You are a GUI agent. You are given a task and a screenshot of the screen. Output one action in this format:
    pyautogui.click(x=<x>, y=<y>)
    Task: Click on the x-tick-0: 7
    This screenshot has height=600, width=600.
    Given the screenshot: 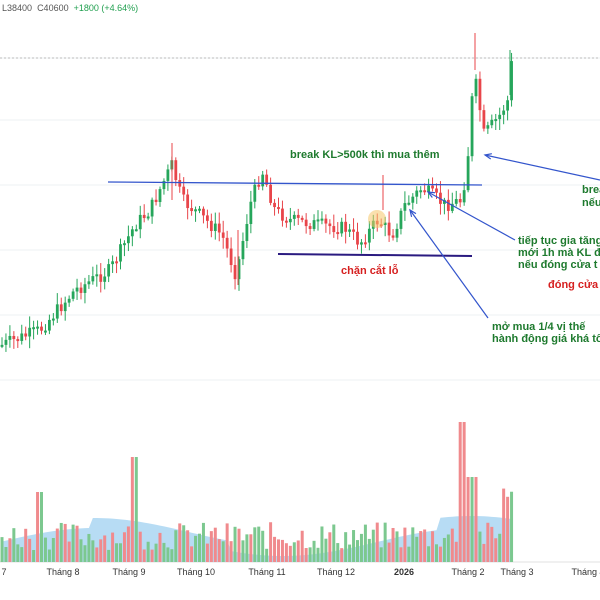 What is the action you would take?
    pyautogui.click(x=3, y=572)
    